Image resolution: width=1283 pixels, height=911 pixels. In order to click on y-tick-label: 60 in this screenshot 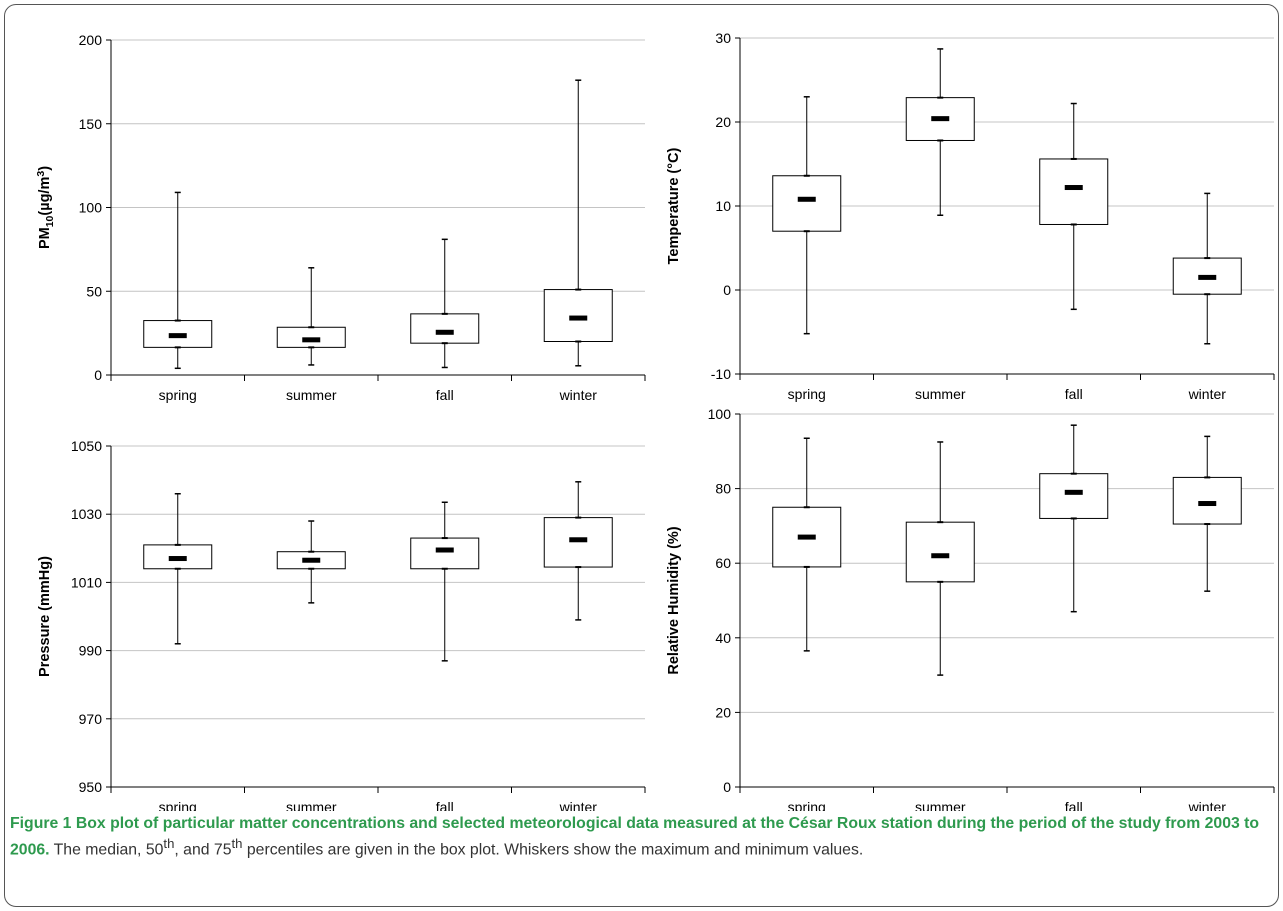, I will do `click(723, 563)`.